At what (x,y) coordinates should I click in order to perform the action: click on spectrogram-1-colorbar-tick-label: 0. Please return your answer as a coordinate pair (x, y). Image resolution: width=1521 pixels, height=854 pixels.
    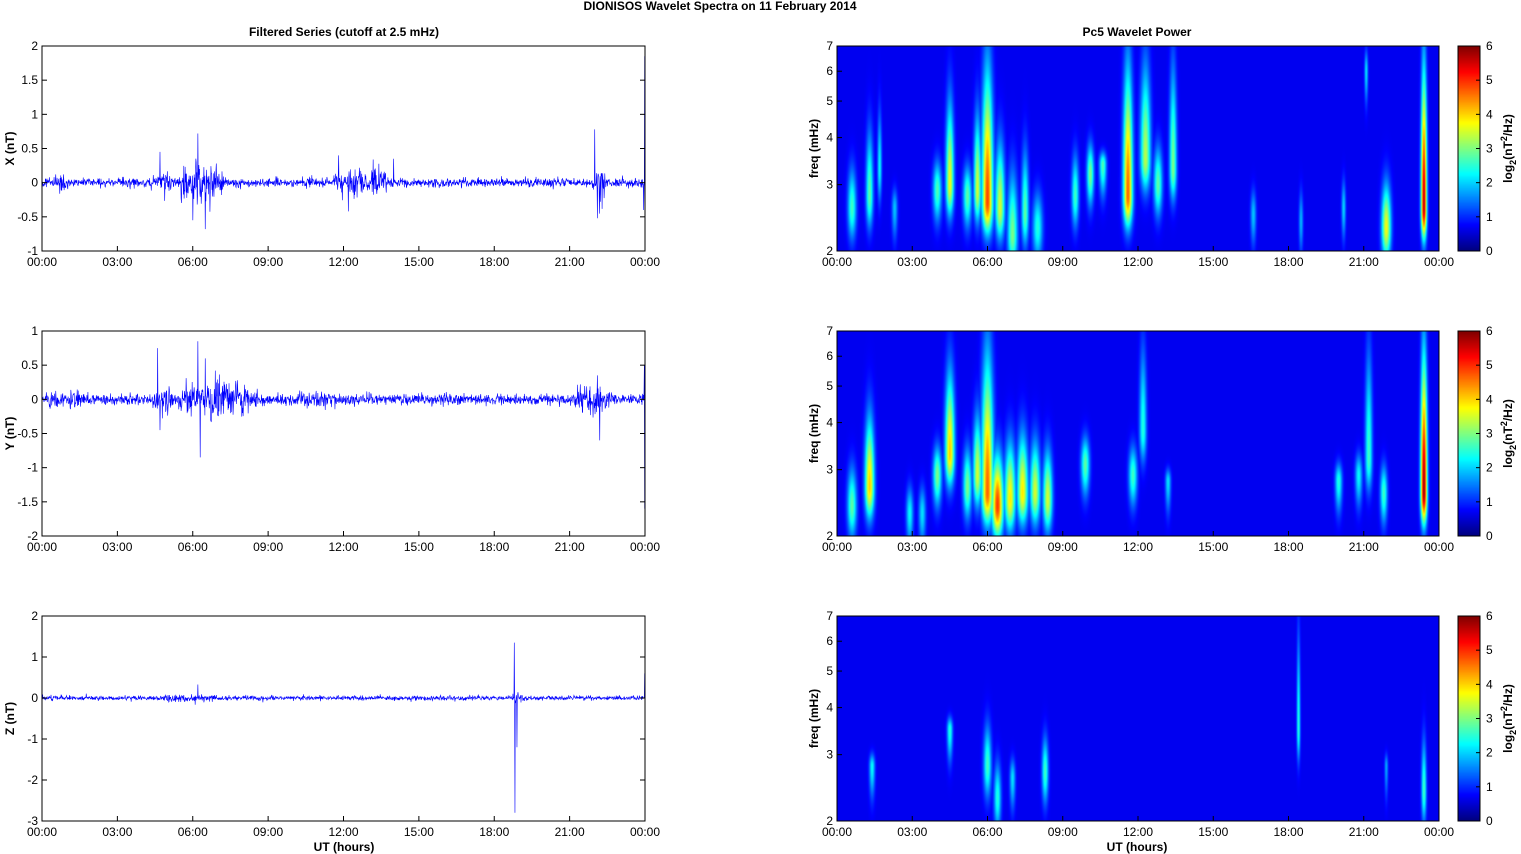
    Looking at the image, I should click on (1489, 251).